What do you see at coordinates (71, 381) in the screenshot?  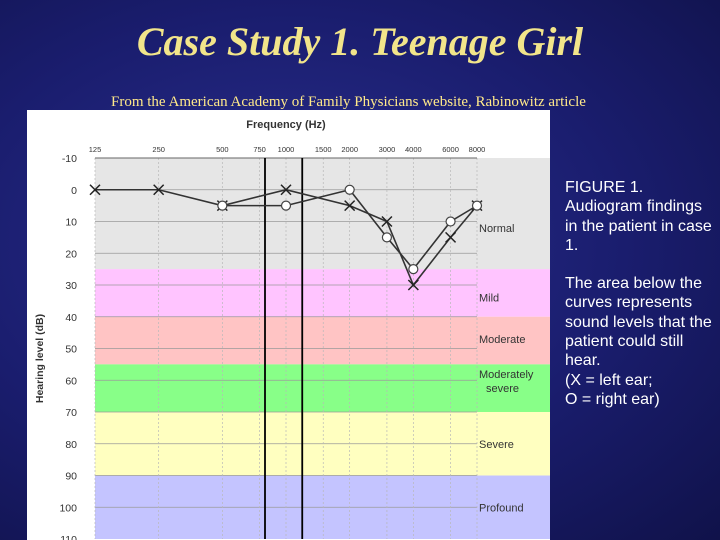 I see `y-tick-label: 60` at bounding box center [71, 381].